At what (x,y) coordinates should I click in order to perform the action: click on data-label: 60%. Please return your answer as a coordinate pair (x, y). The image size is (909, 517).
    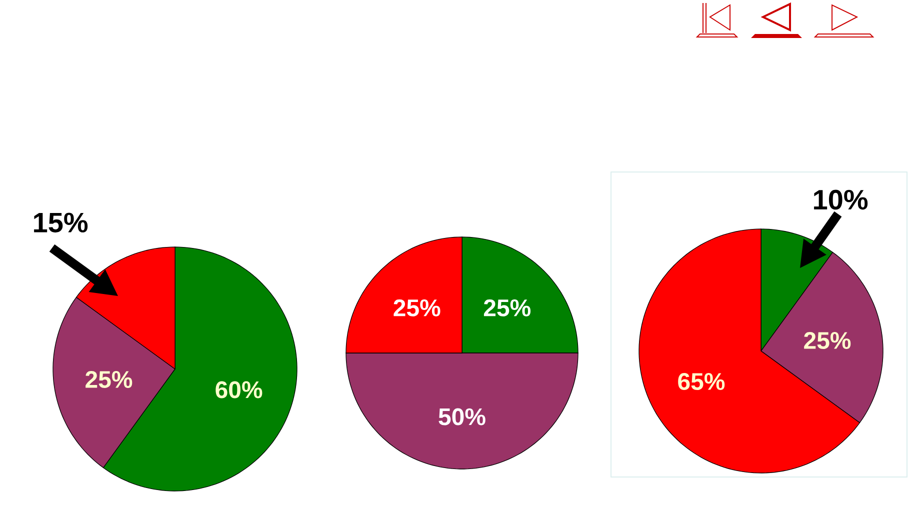
    Looking at the image, I should click on (239, 389).